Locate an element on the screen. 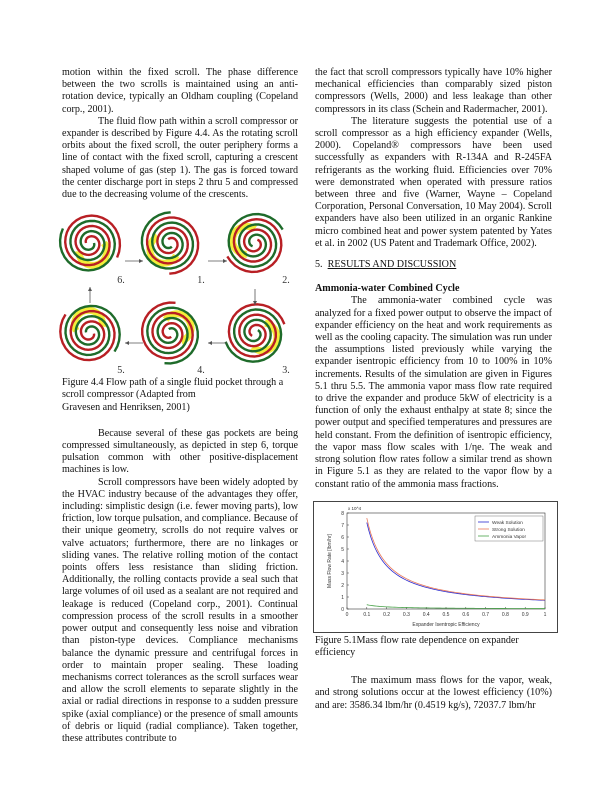 Image resolution: width=612 pixels, height=792 pixels. x-tick-label: 0.7 is located at coordinates (485, 615).